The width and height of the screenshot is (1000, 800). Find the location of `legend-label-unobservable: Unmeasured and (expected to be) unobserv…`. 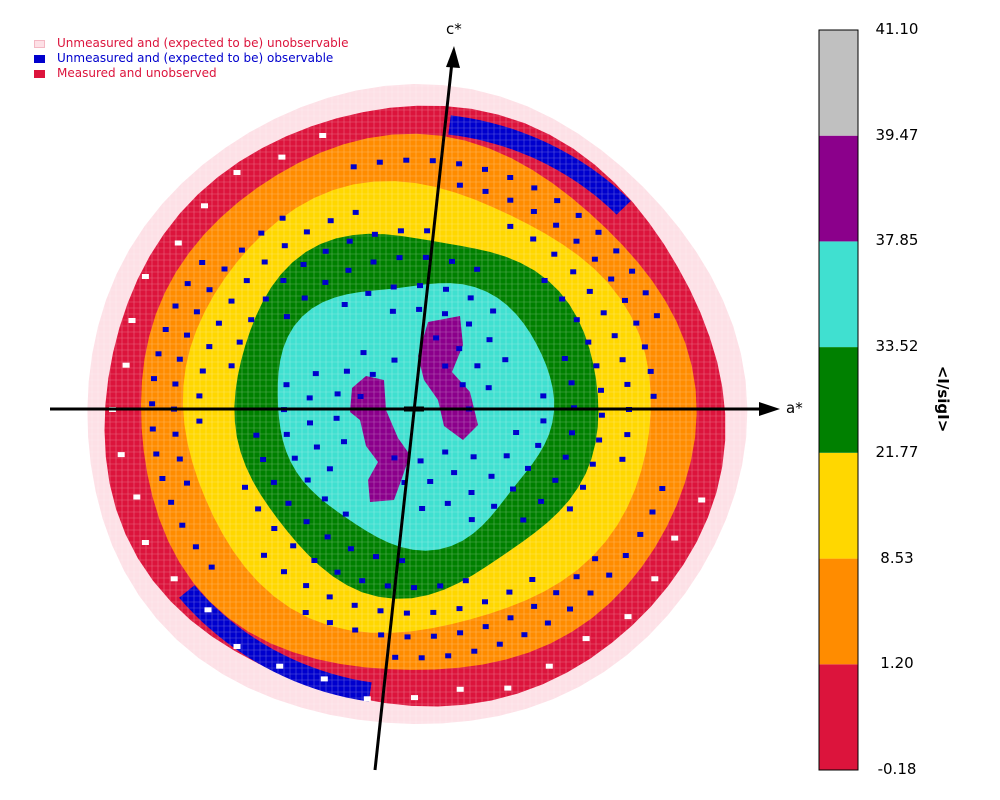

legend-label-unobservable: Unmeasured and (expected to be) unobserv… is located at coordinates (203, 43).